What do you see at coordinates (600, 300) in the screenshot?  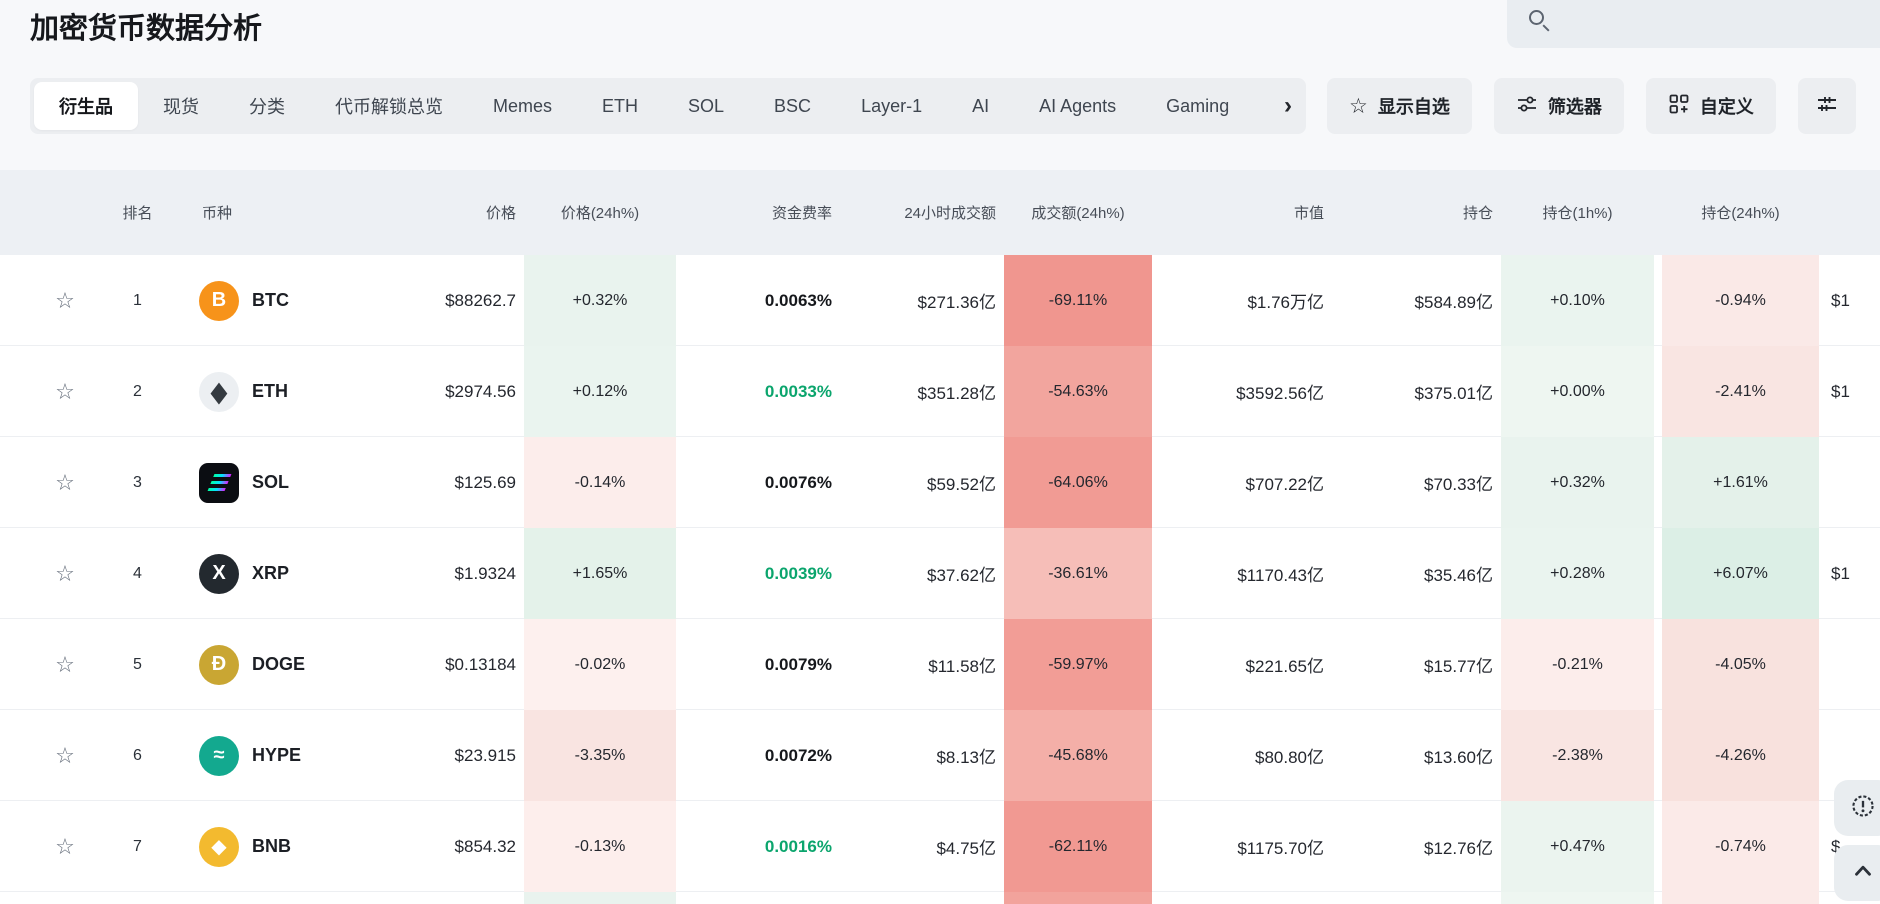 I see `price-change-24h-value: +0.32%` at bounding box center [600, 300].